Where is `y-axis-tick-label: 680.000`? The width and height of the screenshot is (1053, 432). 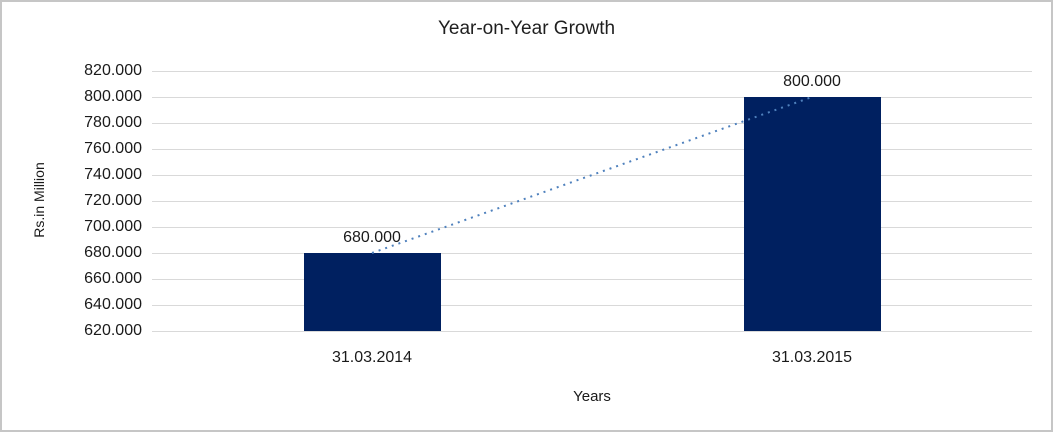 y-axis-tick-label: 680.000 is located at coordinates (113, 252).